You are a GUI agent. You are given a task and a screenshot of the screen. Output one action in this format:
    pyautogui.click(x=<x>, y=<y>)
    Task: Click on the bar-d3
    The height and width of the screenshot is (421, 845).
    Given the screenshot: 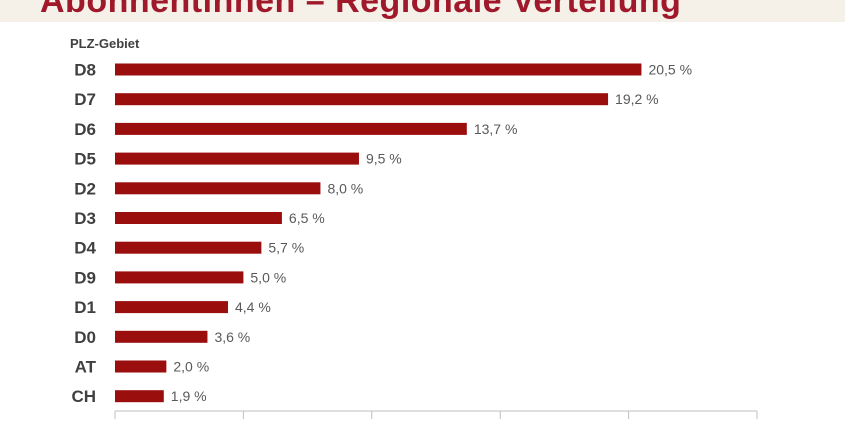 What is the action you would take?
    pyautogui.click(x=198, y=218)
    